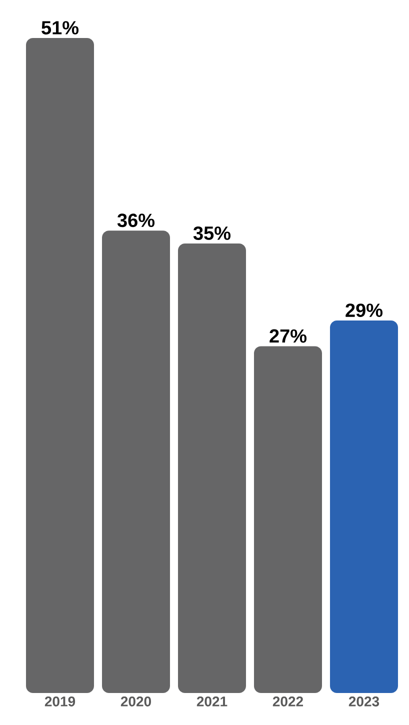 The width and height of the screenshot is (409, 725). I want to click on x-tick-label: 2019, so click(60, 701).